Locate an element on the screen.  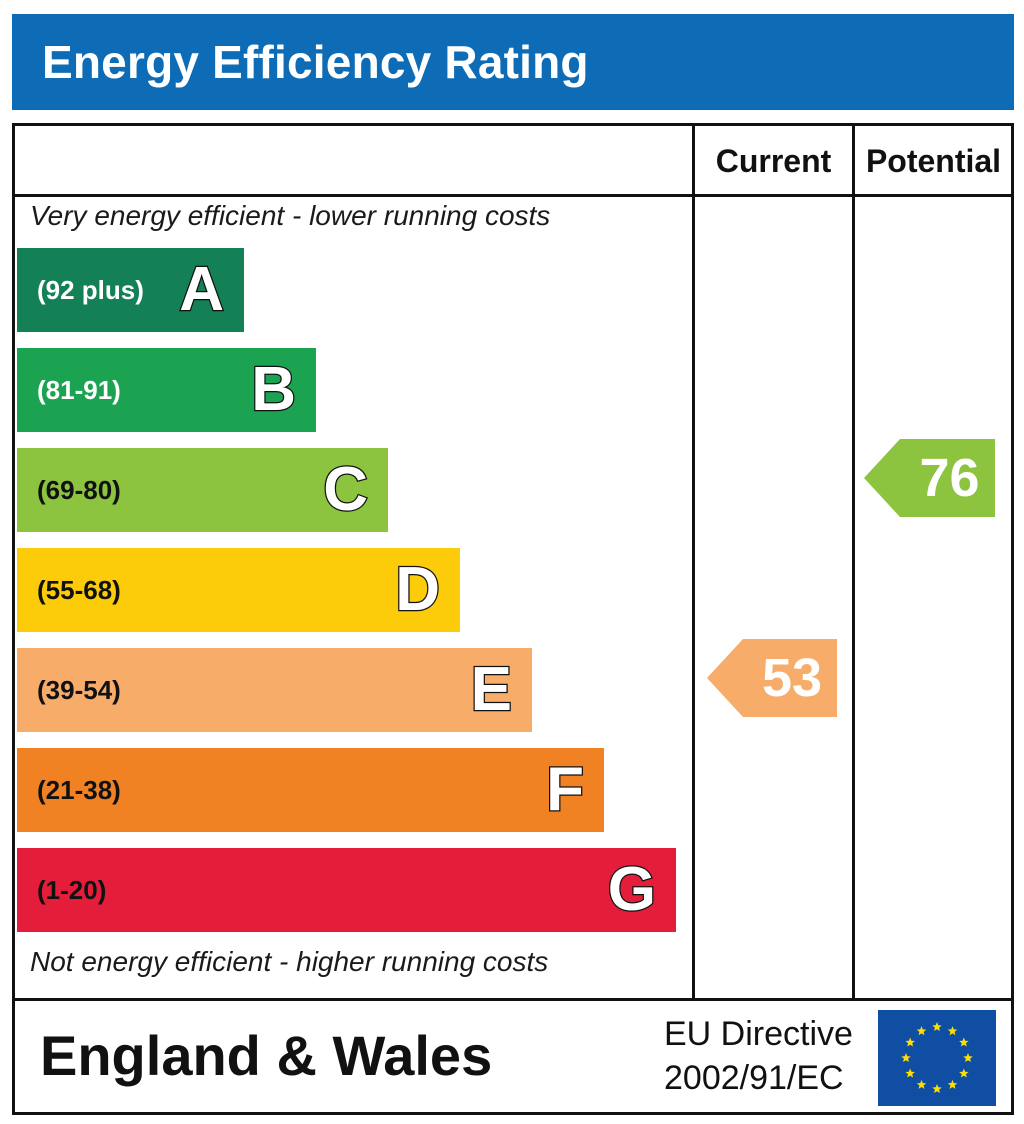
band-letter: D is located at coordinates (417, 590).